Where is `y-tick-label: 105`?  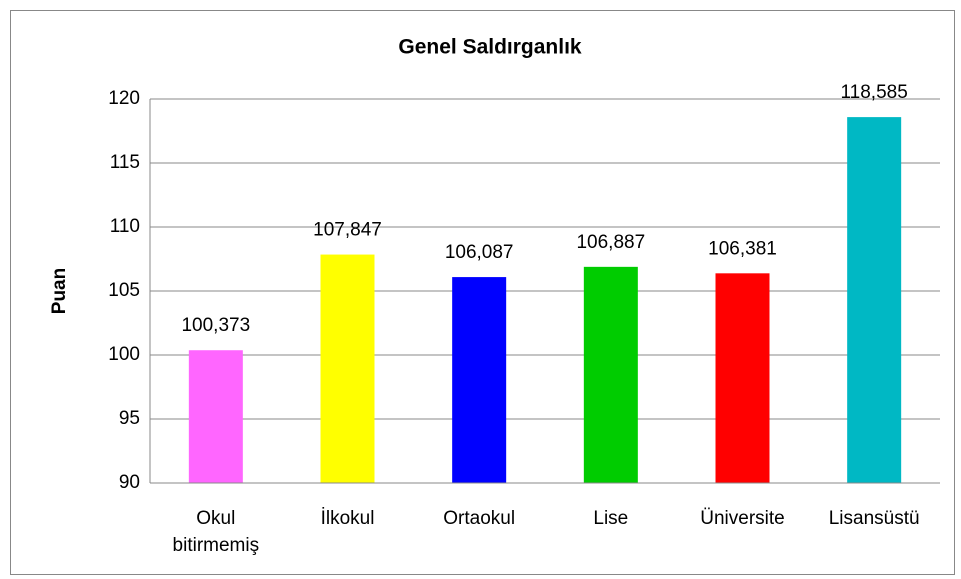 y-tick-label: 105 is located at coordinates (124, 290).